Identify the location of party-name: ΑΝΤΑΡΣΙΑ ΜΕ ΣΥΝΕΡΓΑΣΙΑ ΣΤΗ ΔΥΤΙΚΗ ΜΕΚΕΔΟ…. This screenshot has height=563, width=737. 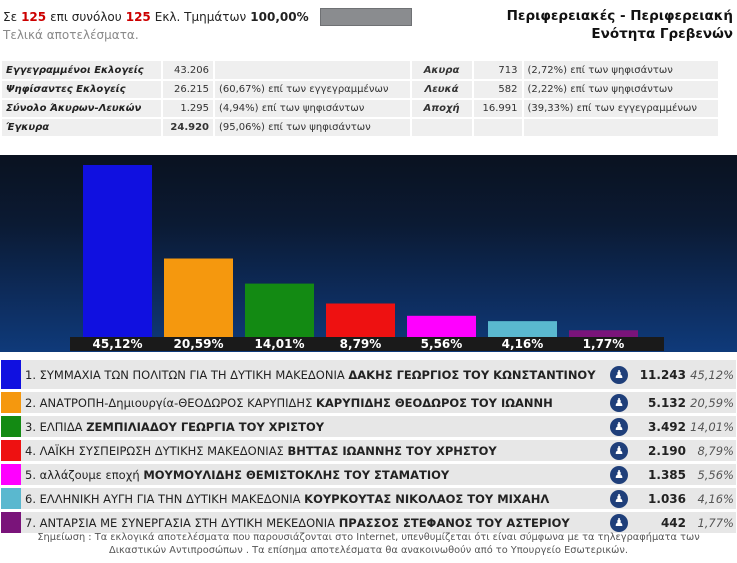
(187, 522).